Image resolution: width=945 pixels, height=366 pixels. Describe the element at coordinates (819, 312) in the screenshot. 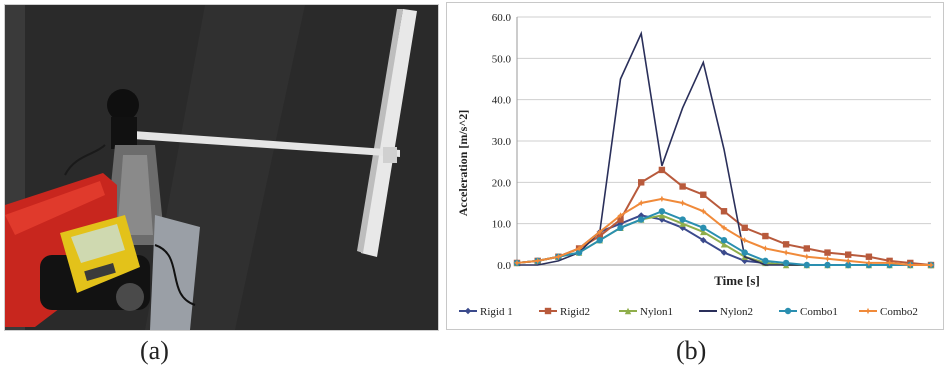

I see `legend-label: Combo1` at that location.